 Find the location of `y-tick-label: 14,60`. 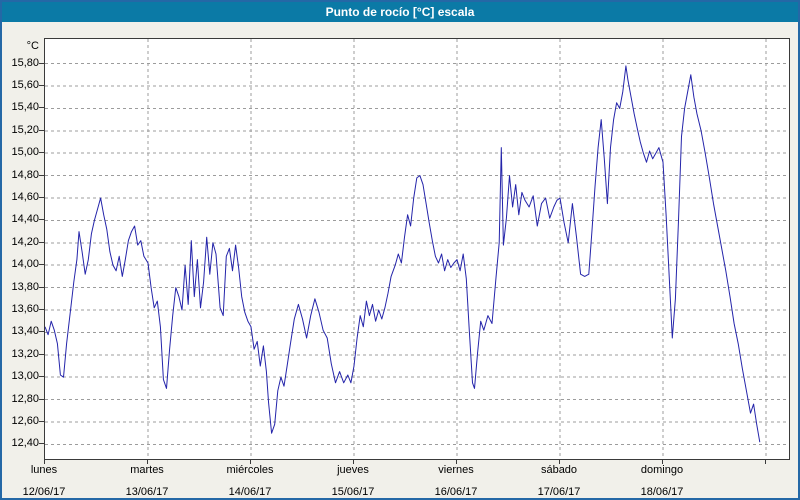

y-tick-label: 14,60 is located at coordinates (25, 197).